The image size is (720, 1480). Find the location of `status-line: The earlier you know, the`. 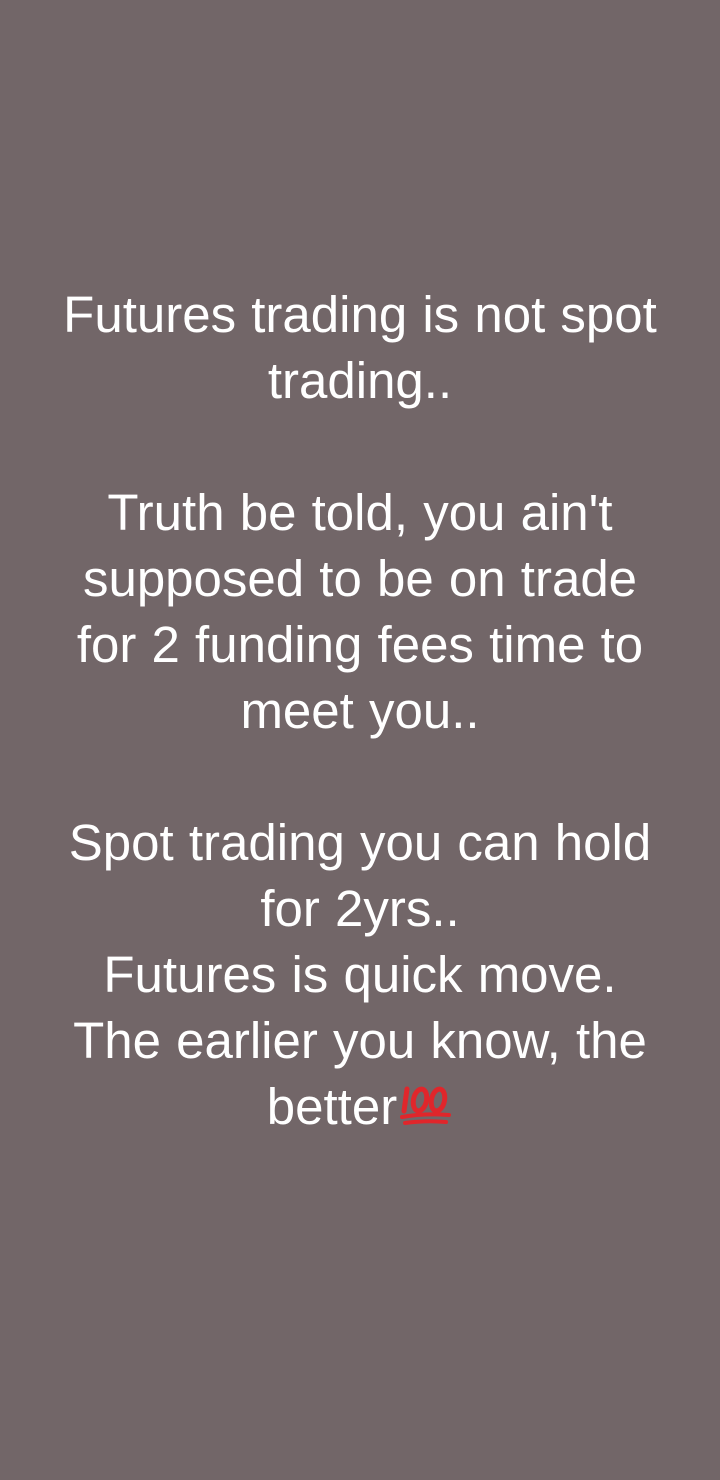

status-line: The earlier you know, the is located at coordinates (360, 1040).